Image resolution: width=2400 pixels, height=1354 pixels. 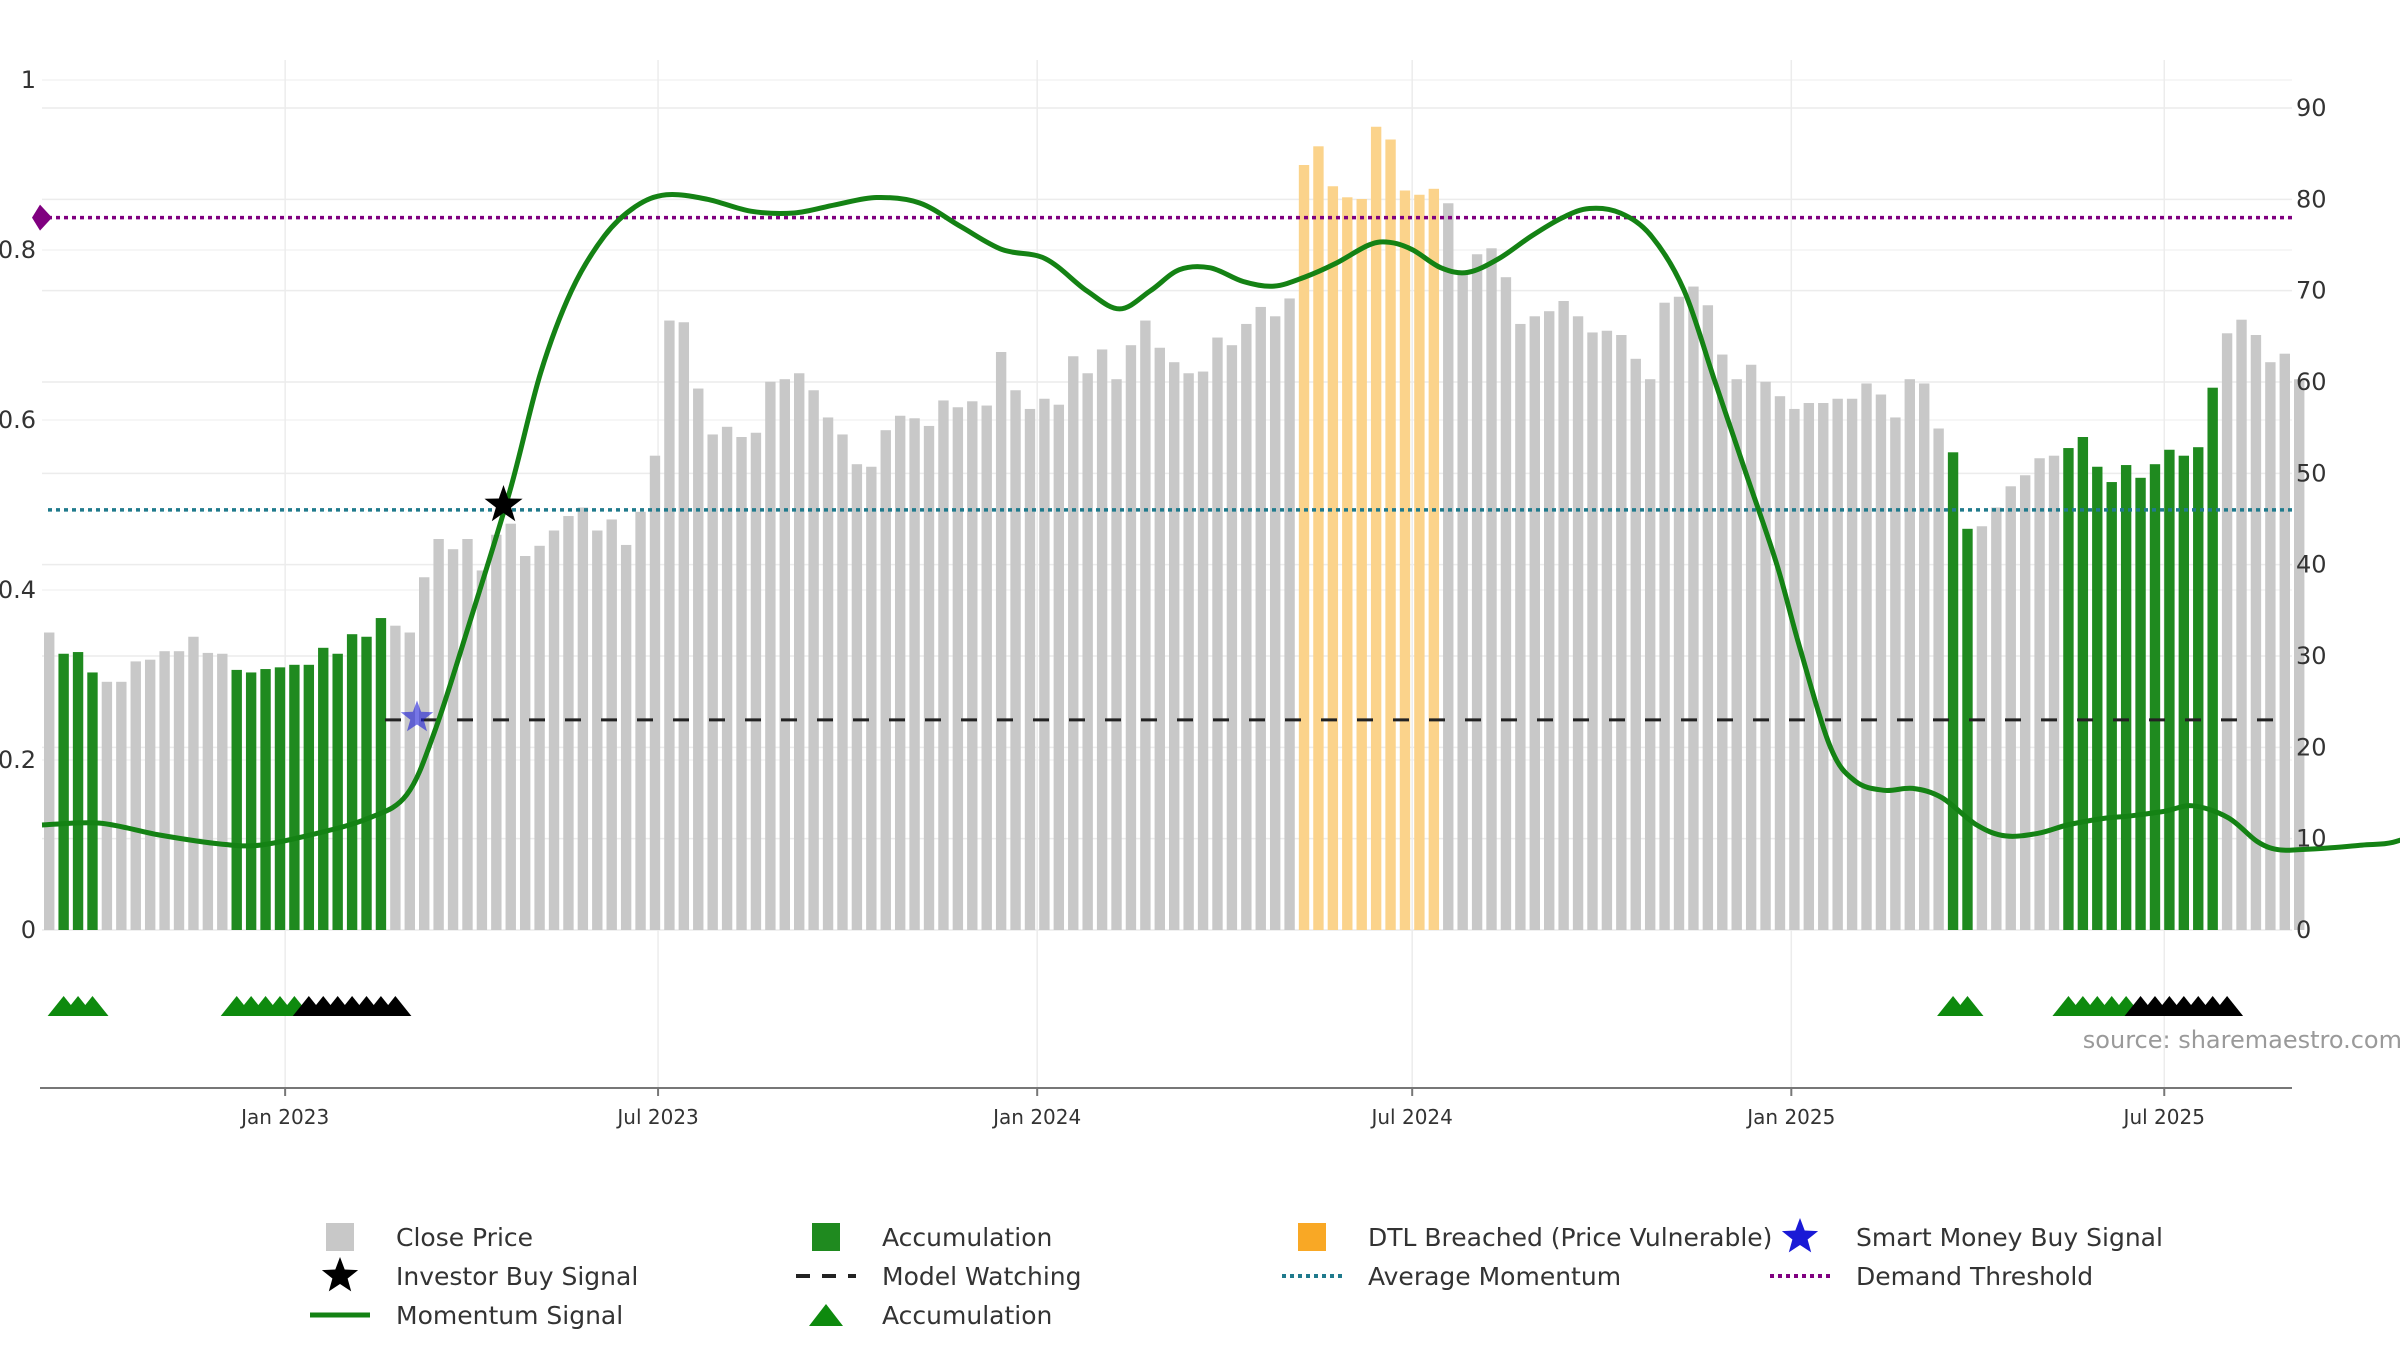 I want to click on legend-swatch-close-price, so click(x=340, y=1237).